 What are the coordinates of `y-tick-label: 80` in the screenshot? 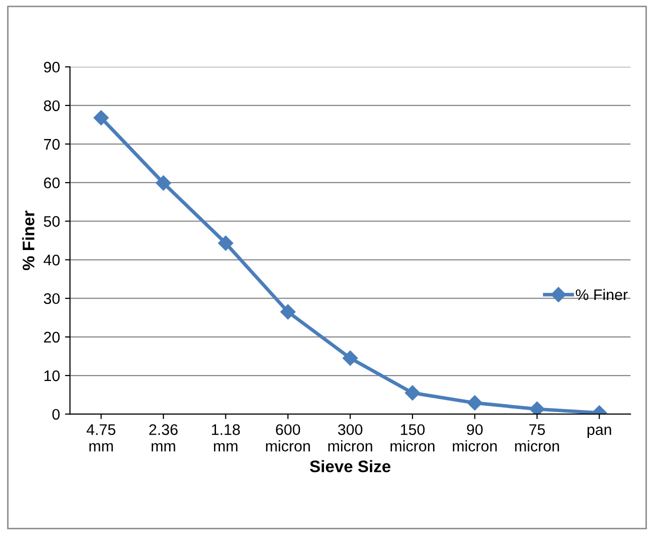 It's located at (52, 106).